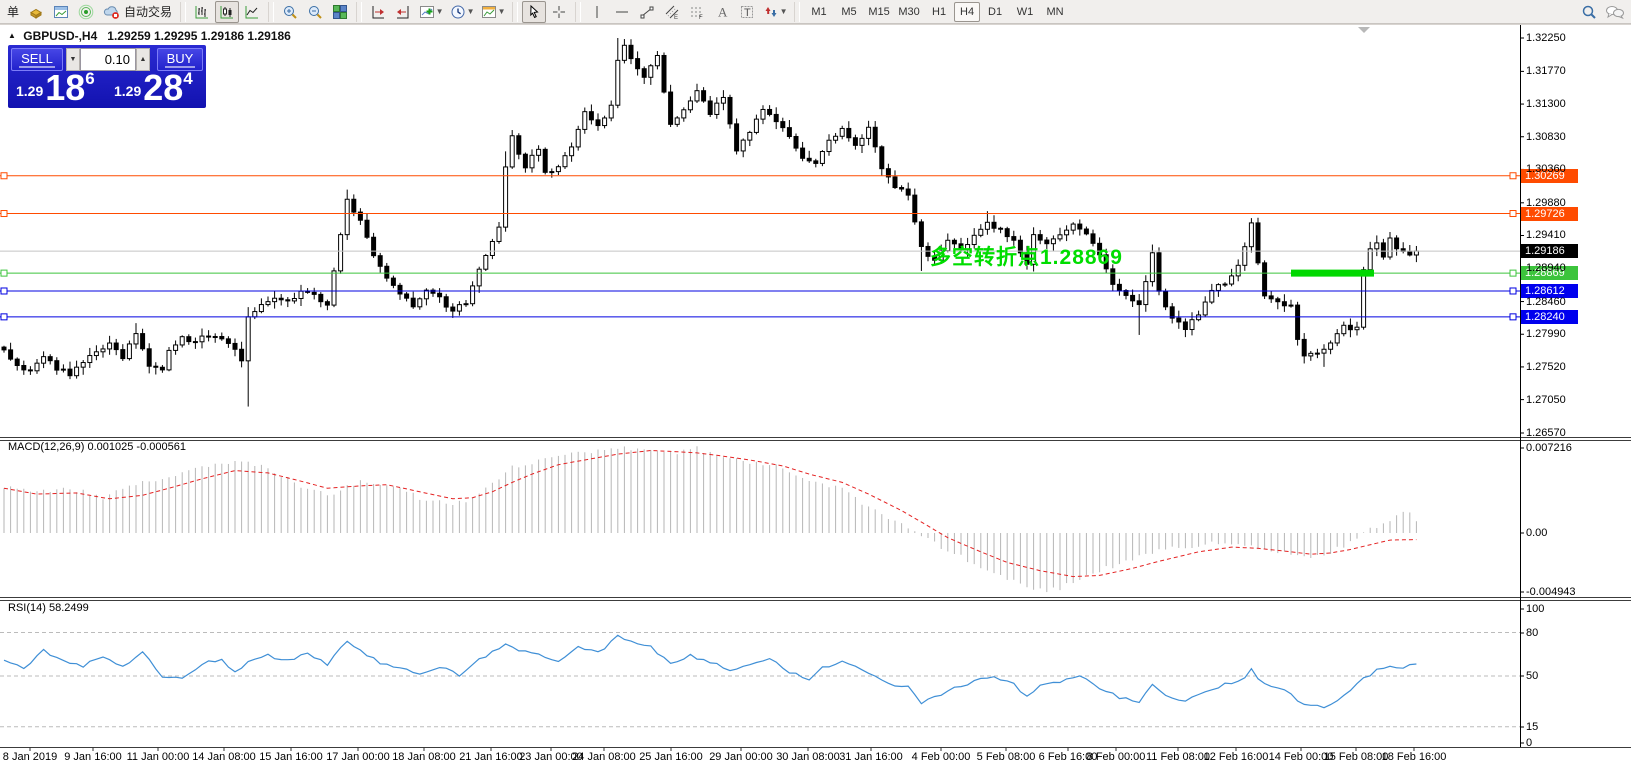  I want to click on channel-tool-icon: E, so click(672, 12).